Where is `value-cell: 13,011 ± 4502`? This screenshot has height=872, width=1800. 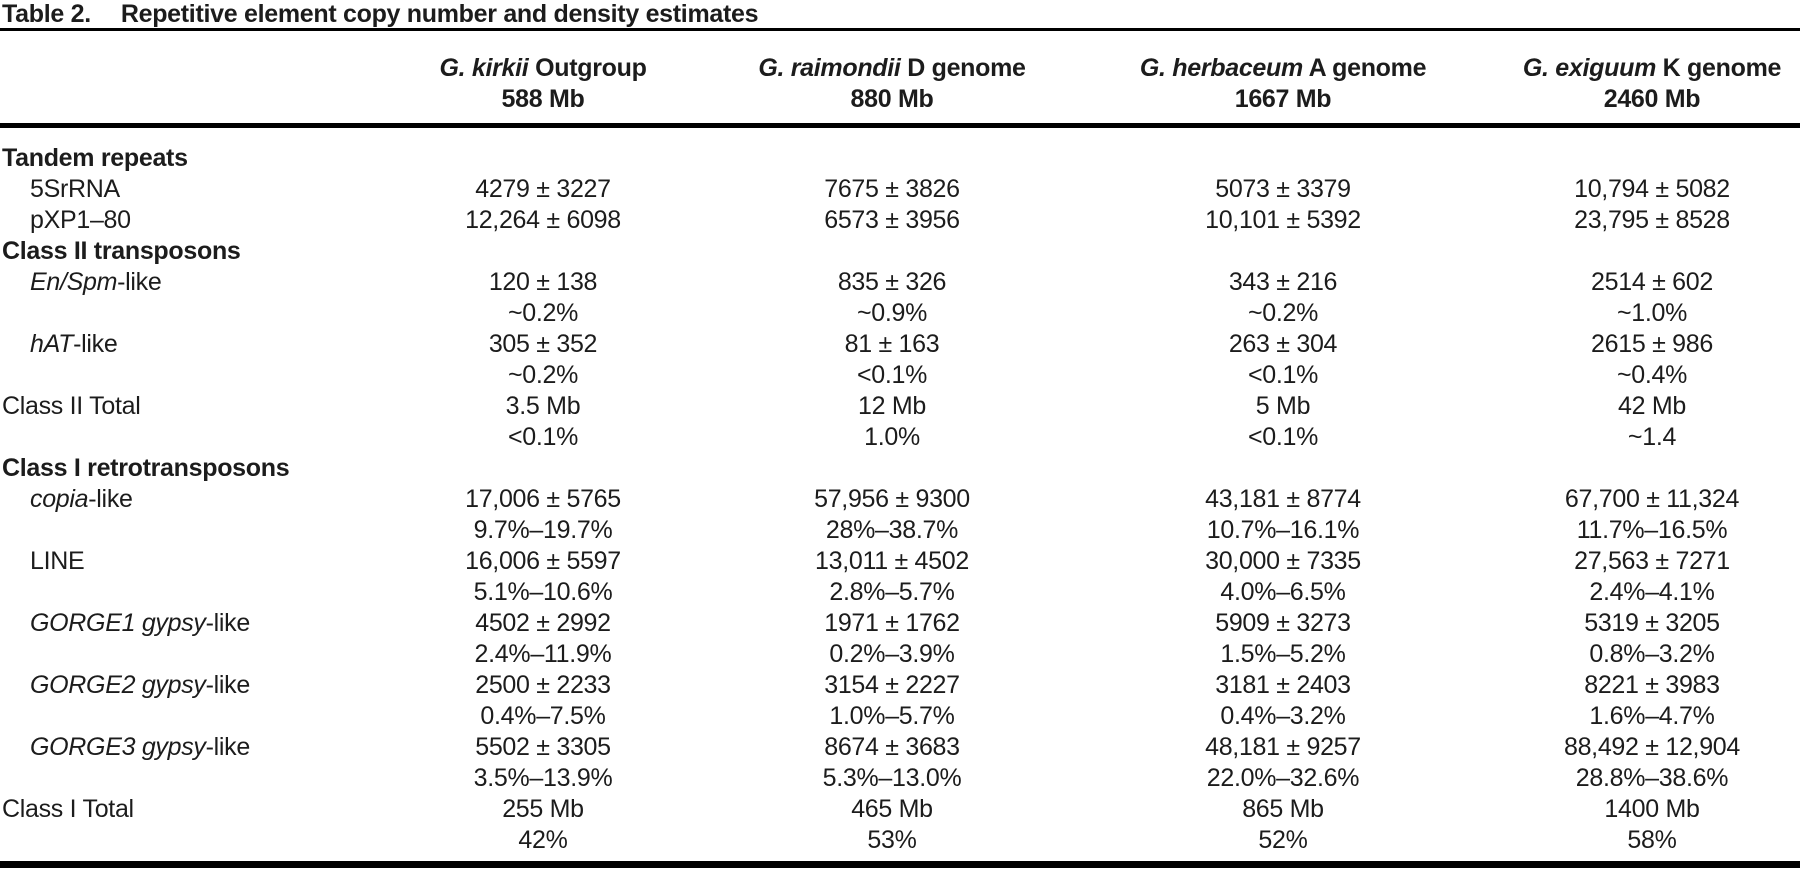
value-cell: 13,011 ± 4502 is located at coordinates (892, 561).